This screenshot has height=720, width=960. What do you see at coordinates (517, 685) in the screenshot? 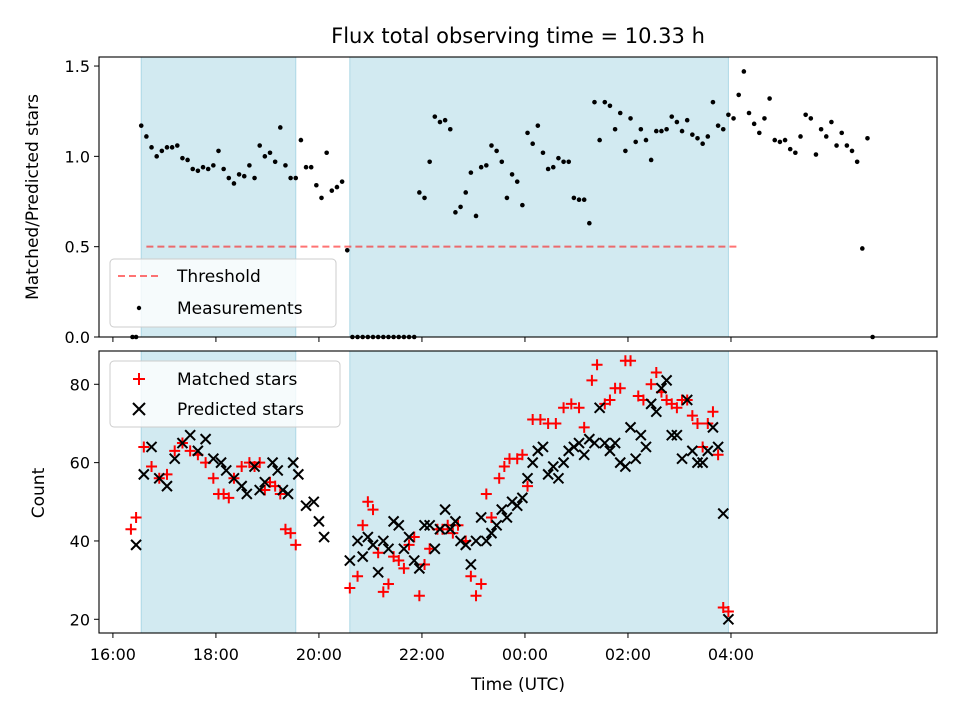
I see `x-axis-label: Time (UTC)` at bounding box center [517, 685].